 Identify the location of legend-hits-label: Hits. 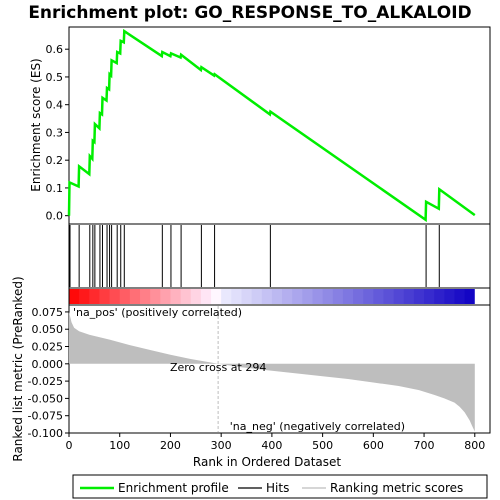
(277, 488).